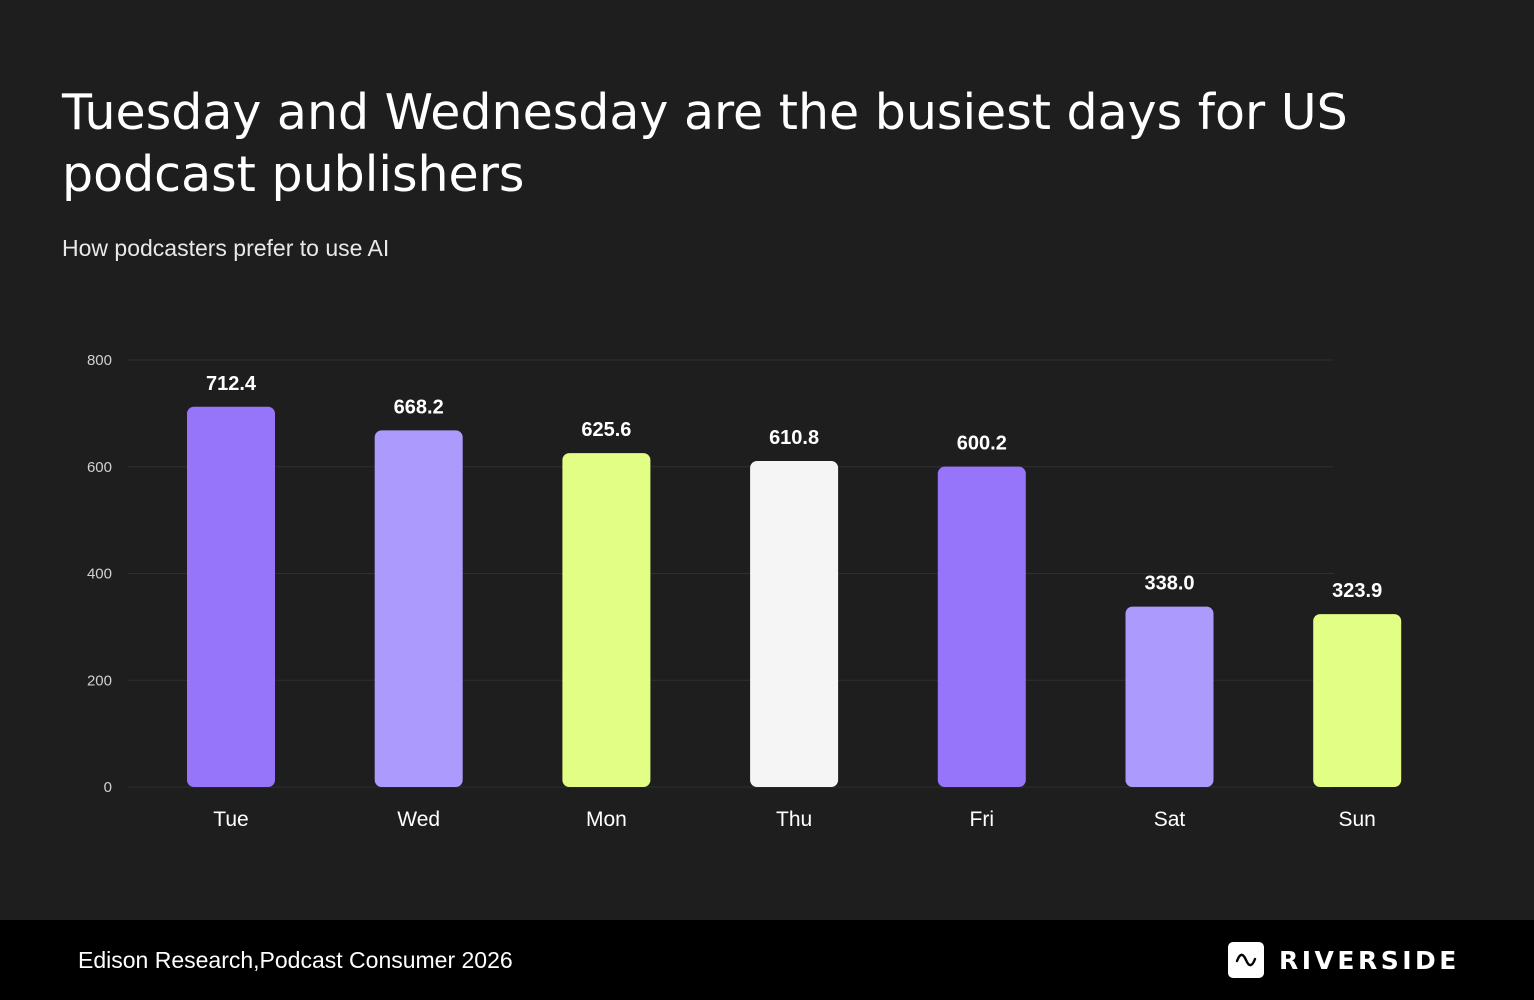  What do you see at coordinates (1369, 960) in the screenshot?
I see `brand-name: RIVERSIDE` at bounding box center [1369, 960].